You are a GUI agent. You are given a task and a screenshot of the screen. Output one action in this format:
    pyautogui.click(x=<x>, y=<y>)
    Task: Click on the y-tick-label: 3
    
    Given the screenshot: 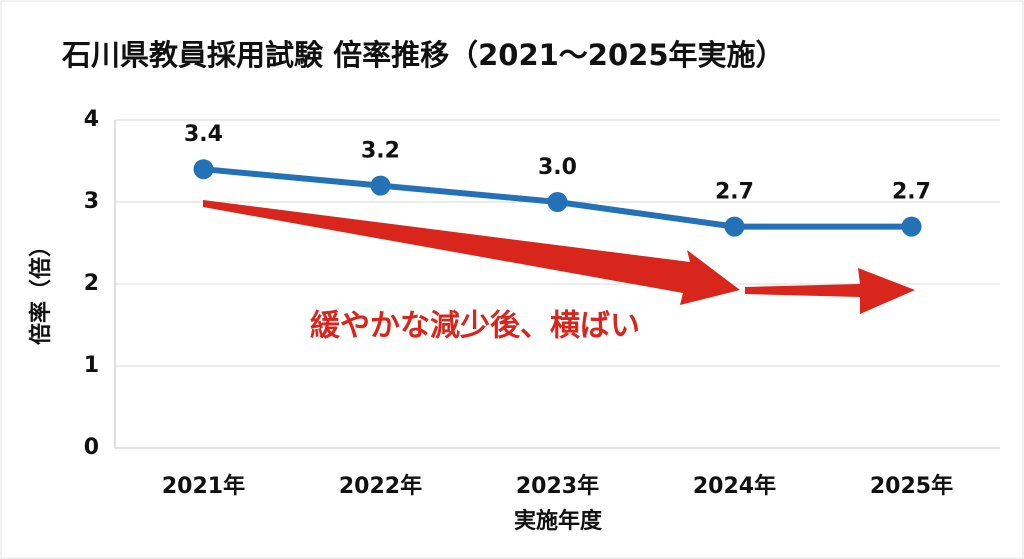 What is the action you would take?
    pyautogui.click(x=91, y=201)
    